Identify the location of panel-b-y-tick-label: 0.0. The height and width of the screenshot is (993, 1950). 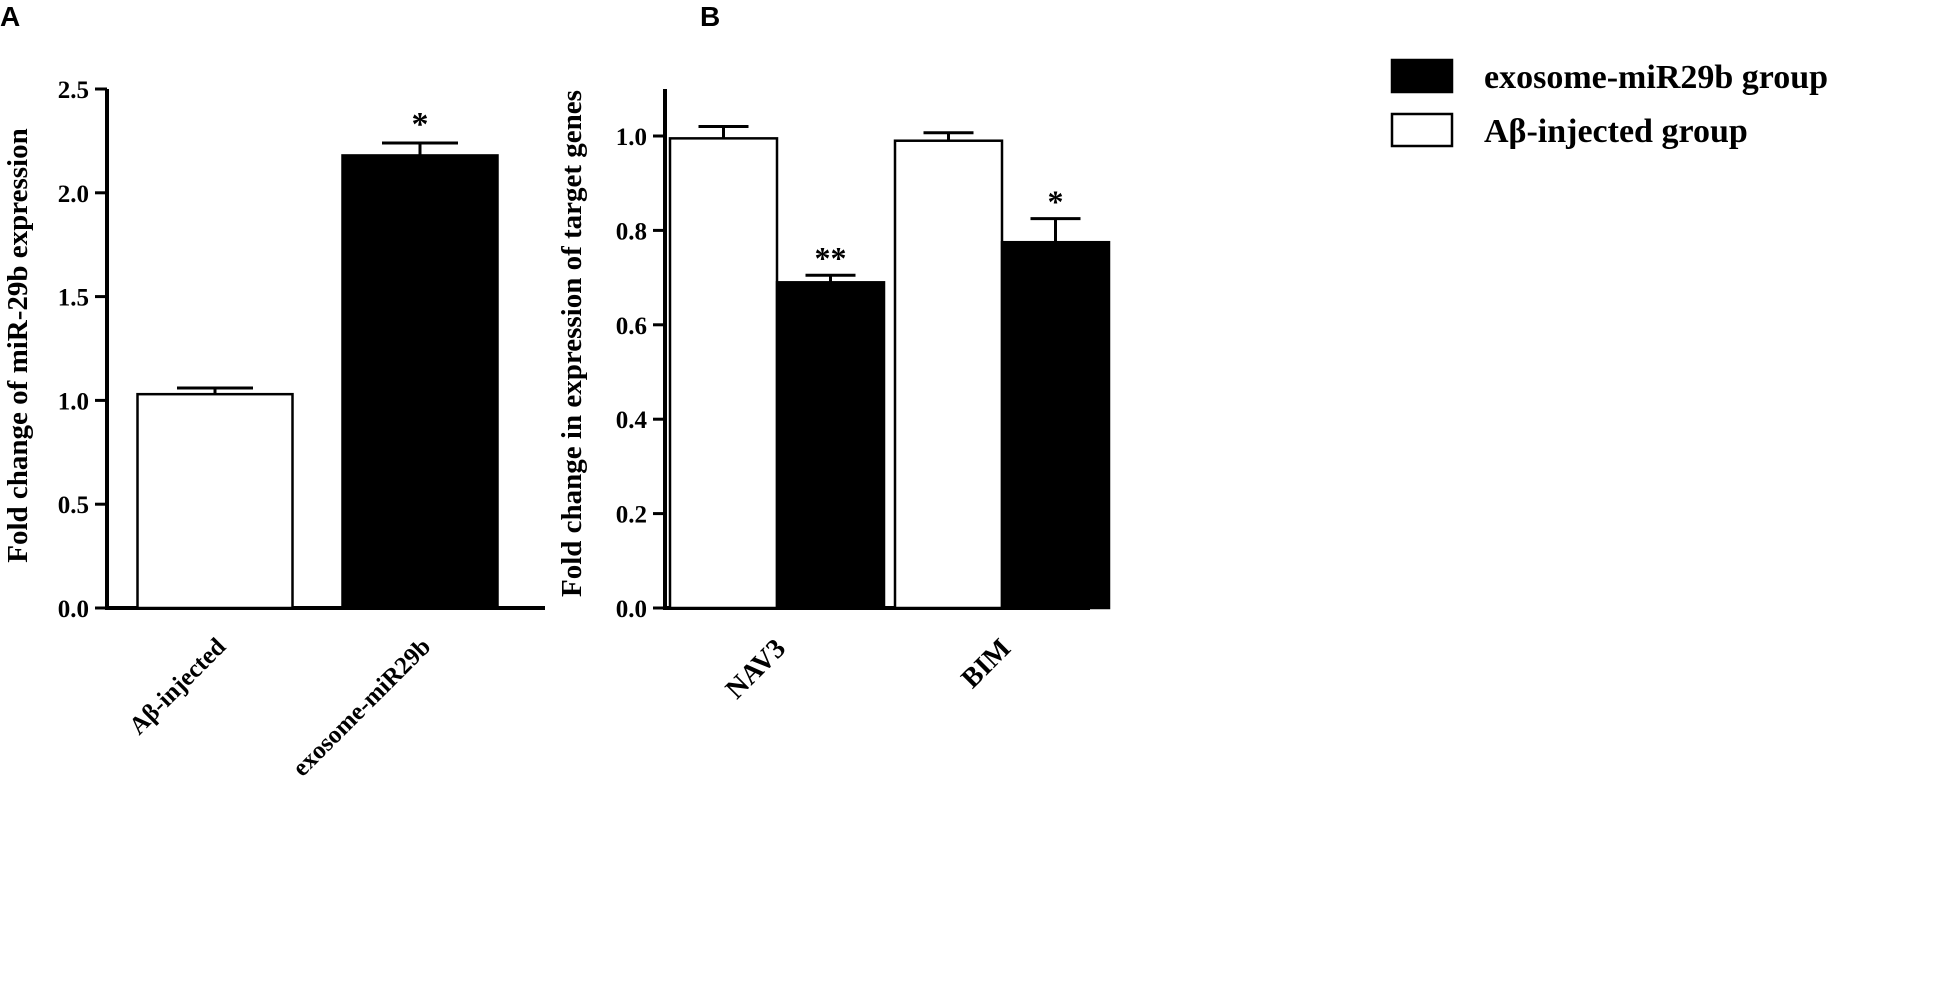
(631, 609).